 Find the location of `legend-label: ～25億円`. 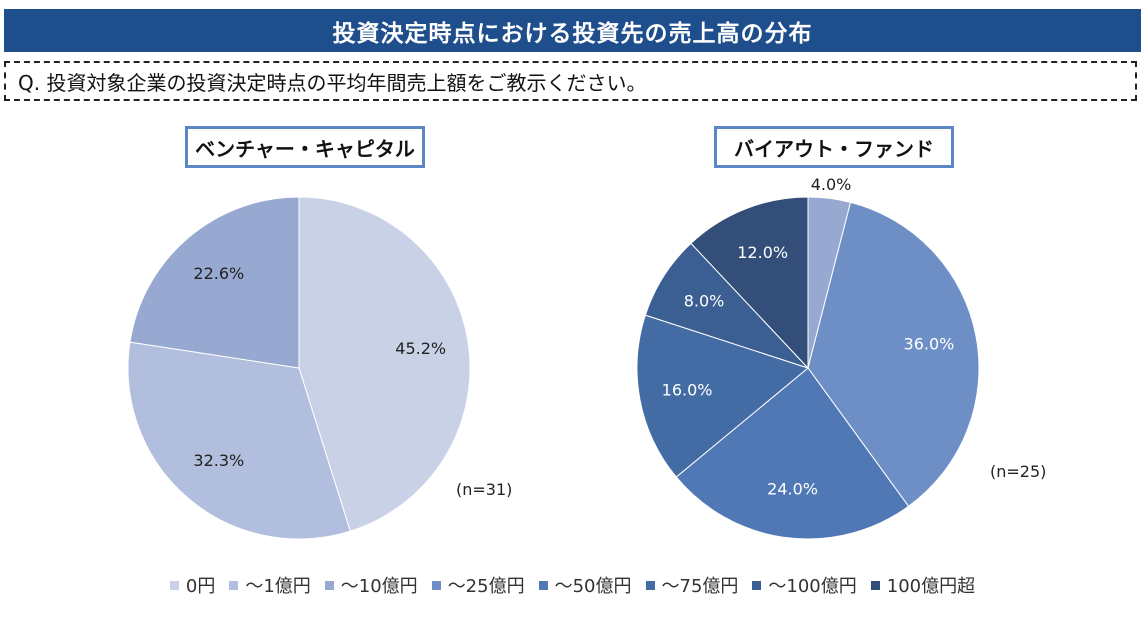

legend-label: ～25億円 is located at coordinates (486, 586).